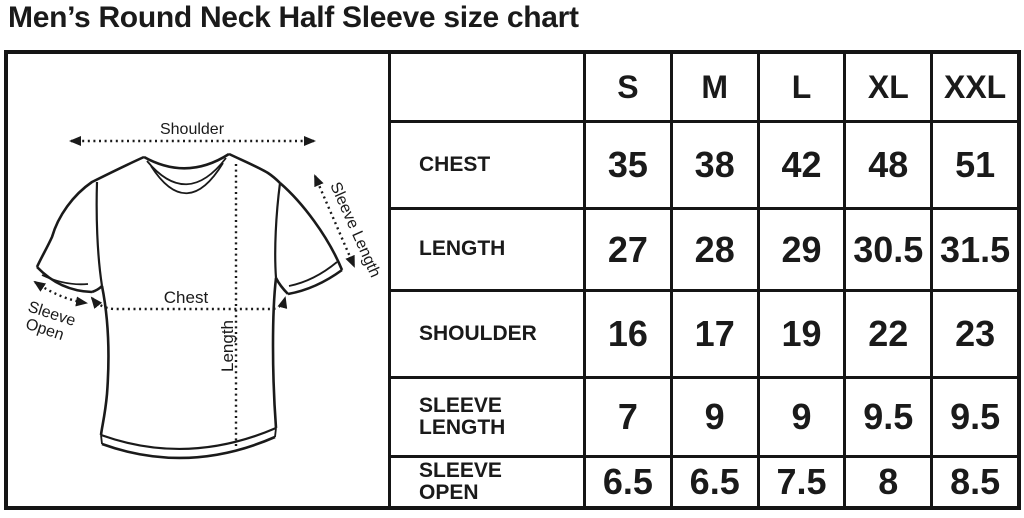 The height and width of the screenshot is (518, 1024). I want to click on right-shoulder-seam, so click(254, 168).